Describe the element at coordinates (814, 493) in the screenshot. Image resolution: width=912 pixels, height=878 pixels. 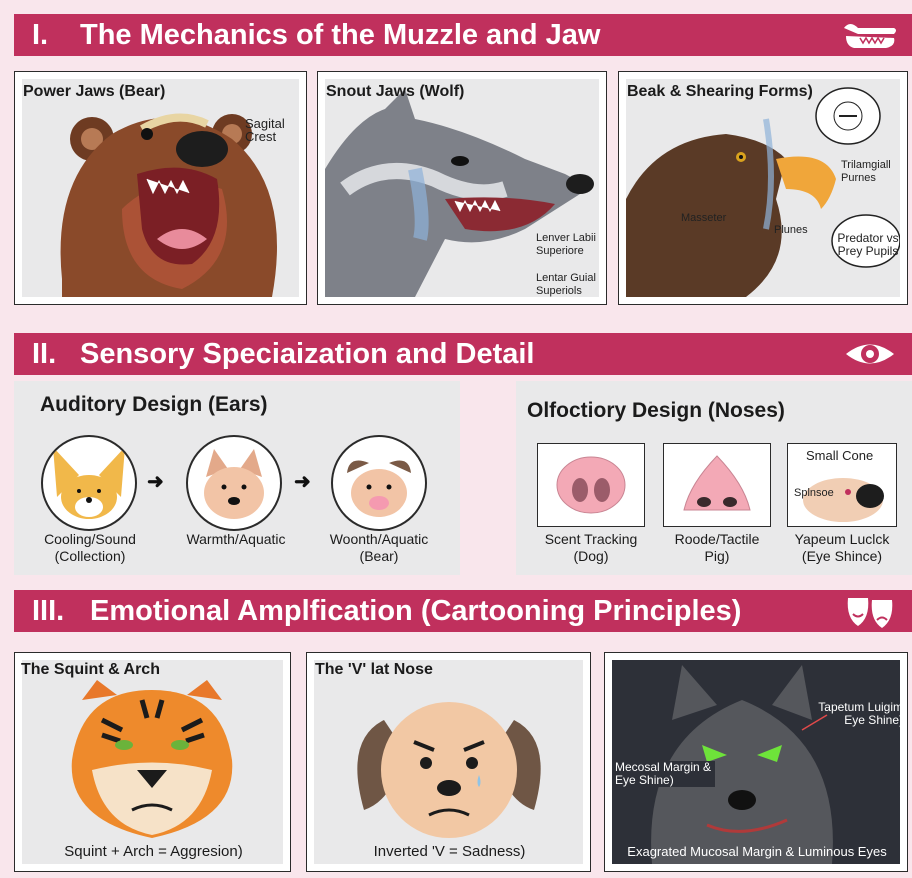
I see `splnsoe-label: Splnsoe` at that location.